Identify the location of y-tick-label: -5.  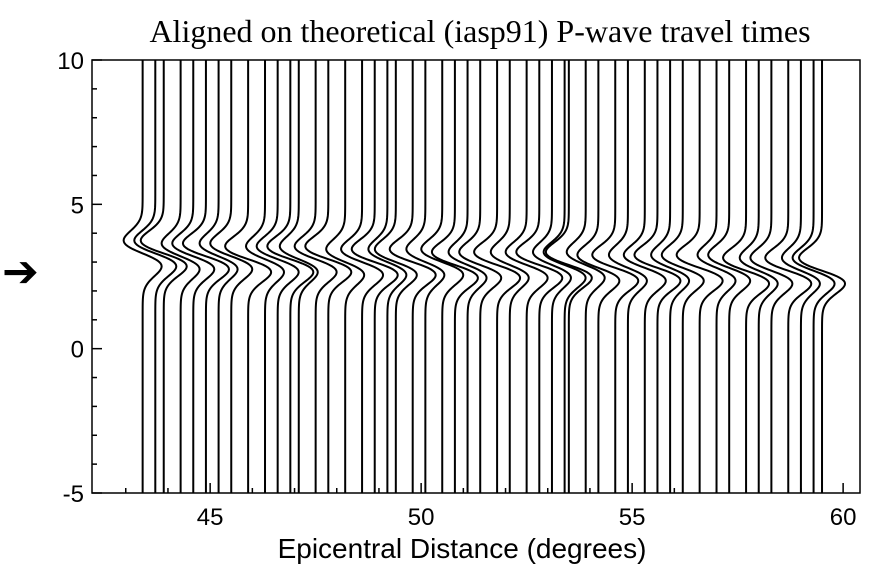
(73, 494).